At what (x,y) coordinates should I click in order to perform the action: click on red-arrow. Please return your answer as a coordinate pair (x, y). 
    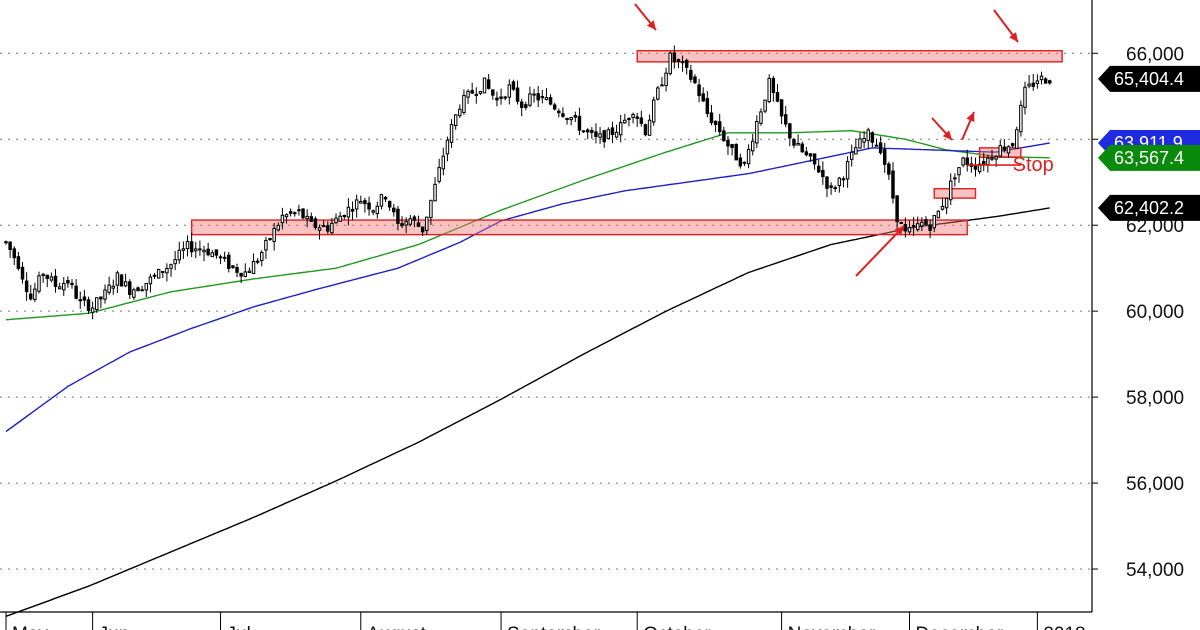
    Looking at the image, I should click on (880, 251).